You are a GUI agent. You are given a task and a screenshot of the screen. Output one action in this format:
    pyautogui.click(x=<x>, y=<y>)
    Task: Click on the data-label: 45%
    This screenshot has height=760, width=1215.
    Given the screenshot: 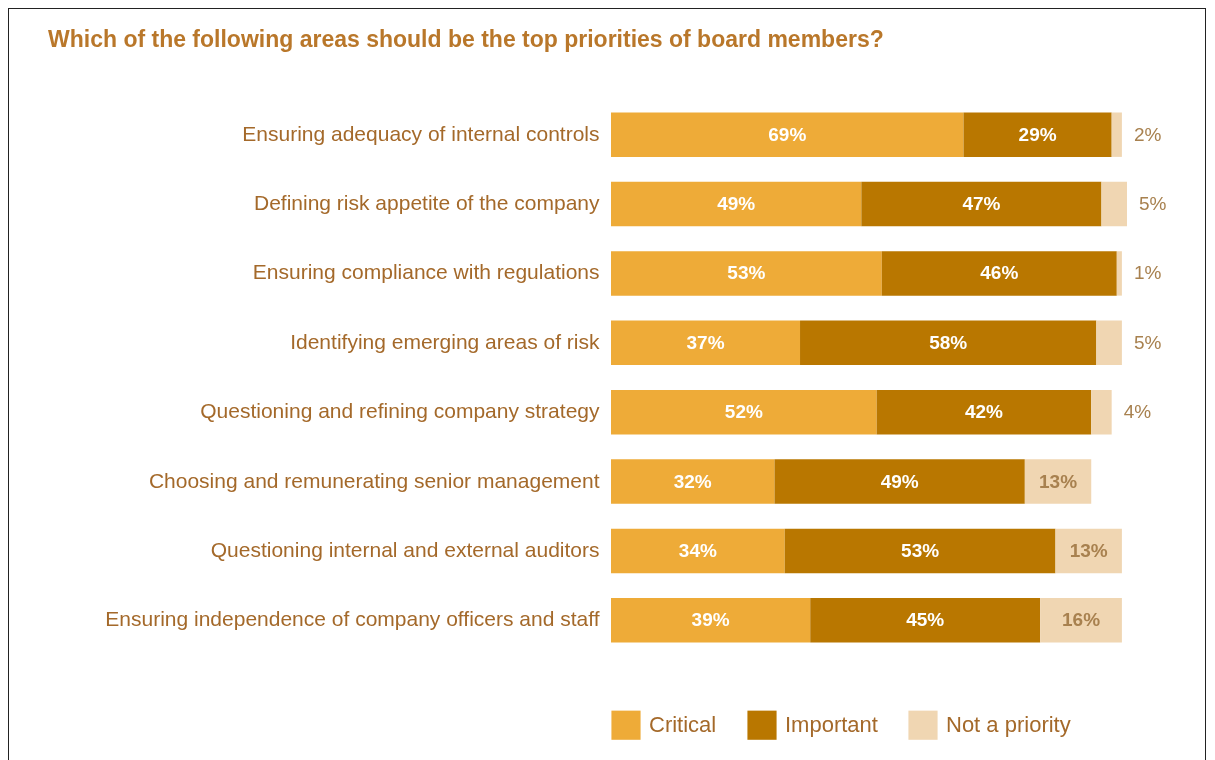 What is the action you would take?
    pyautogui.click(x=925, y=620)
    